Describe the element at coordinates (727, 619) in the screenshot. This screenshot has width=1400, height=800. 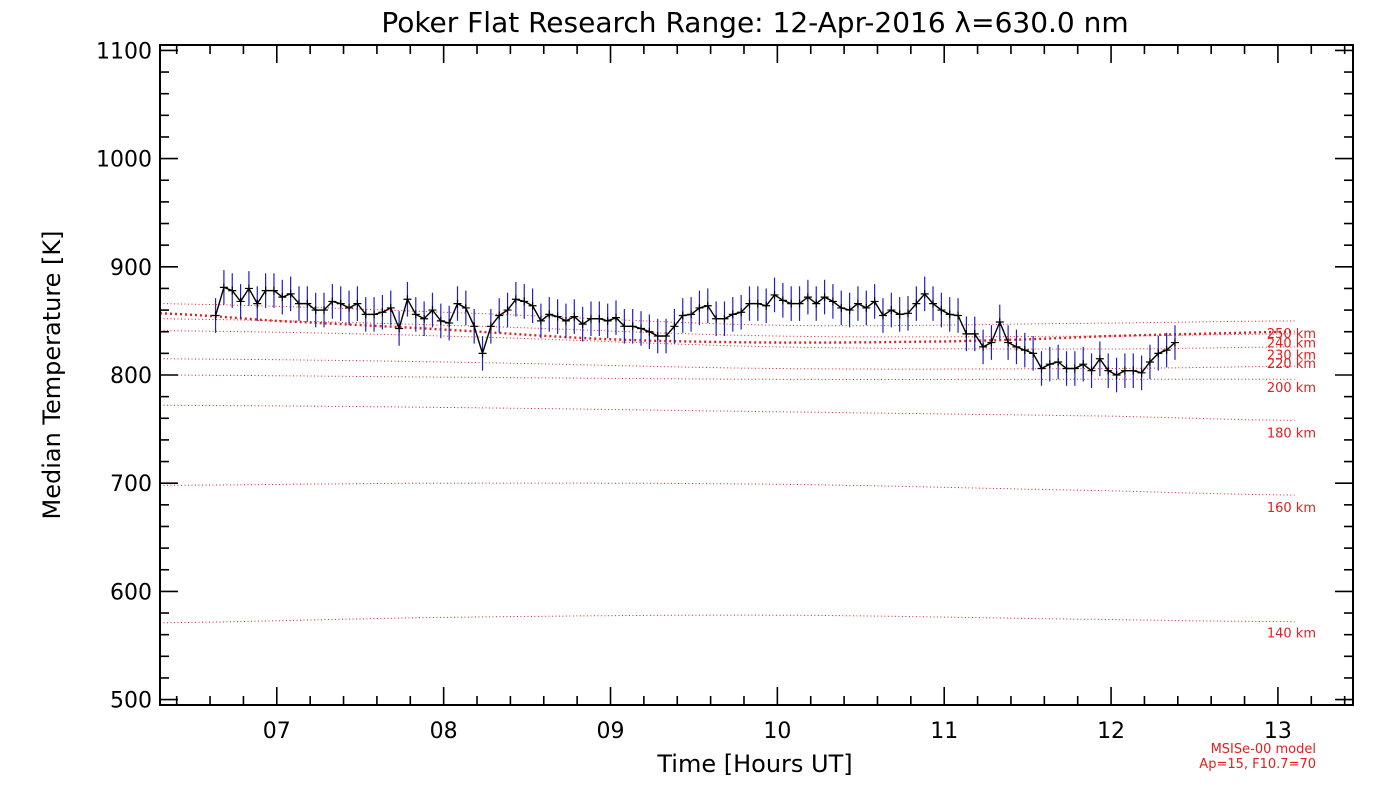
I see `model-curve-140-km` at that location.